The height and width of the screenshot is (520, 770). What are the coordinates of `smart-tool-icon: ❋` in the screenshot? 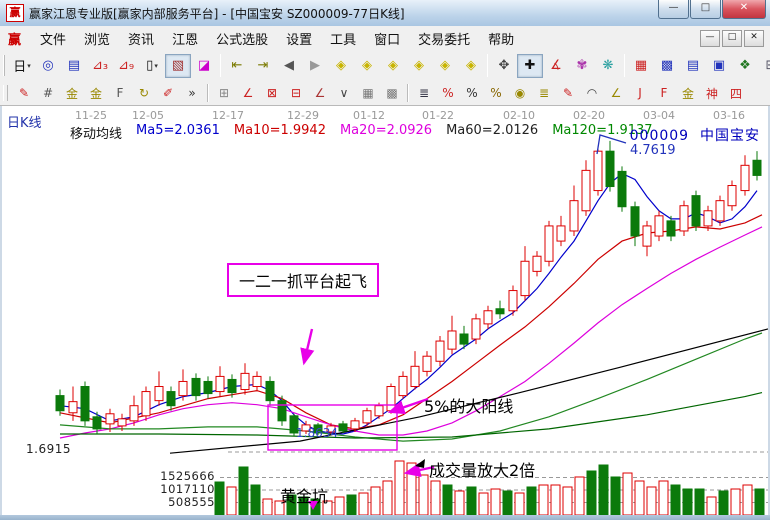 It's located at (608, 65).